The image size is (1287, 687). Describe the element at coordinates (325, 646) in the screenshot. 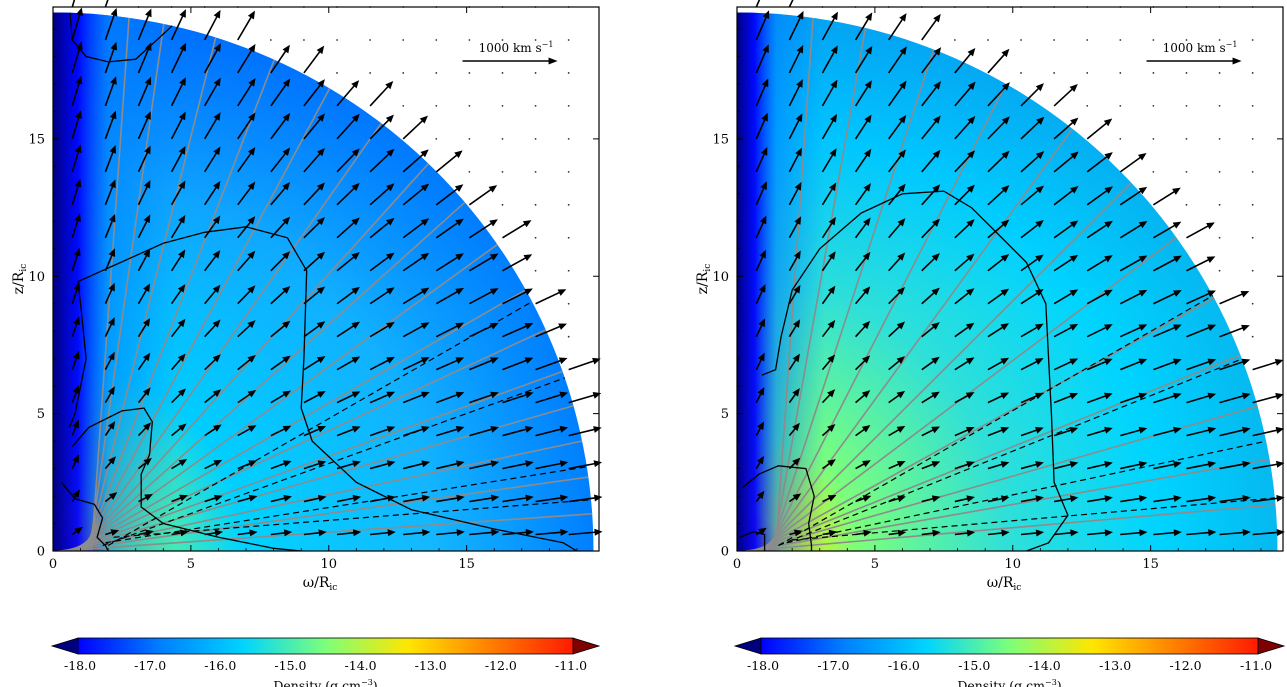

I see `colorbar-body` at that location.